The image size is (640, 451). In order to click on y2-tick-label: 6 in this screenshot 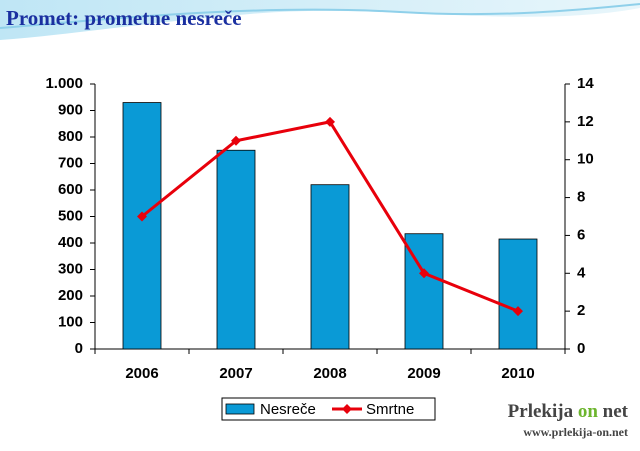, I will do `click(581, 234)`.